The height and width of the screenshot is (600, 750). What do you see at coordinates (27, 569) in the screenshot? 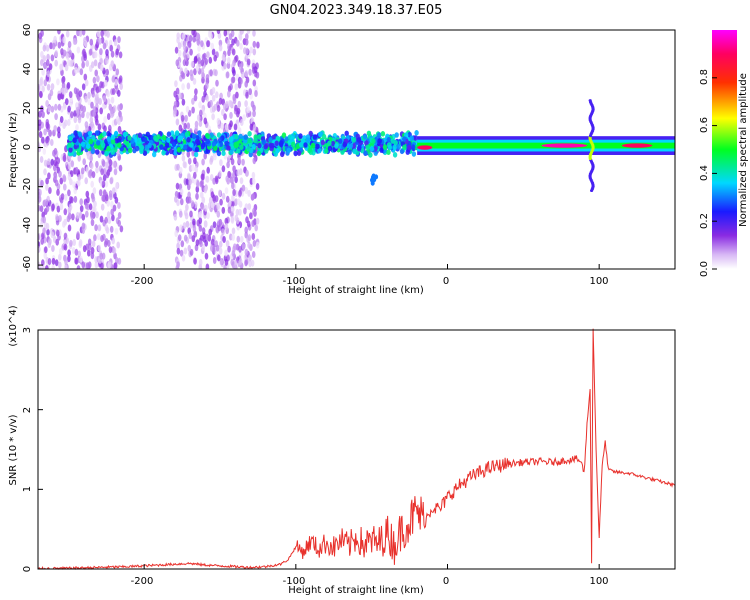
I see `snr-y-tick: 0` at bounding box center [27, 569].